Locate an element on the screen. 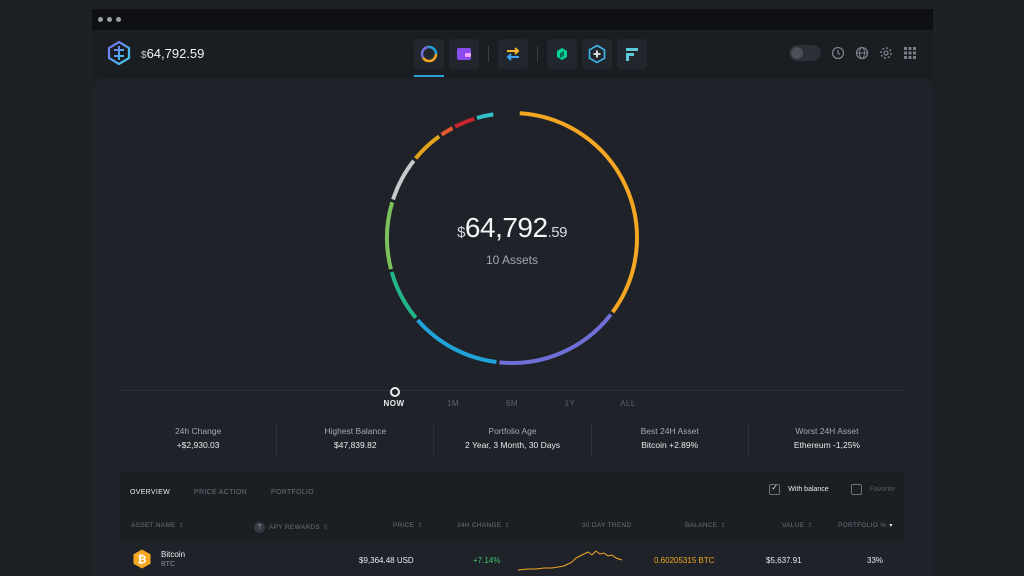 This screenshot has width=1024, height=576. asset-balance: 0.60205315 BTC is located at coordinates (684, 560).